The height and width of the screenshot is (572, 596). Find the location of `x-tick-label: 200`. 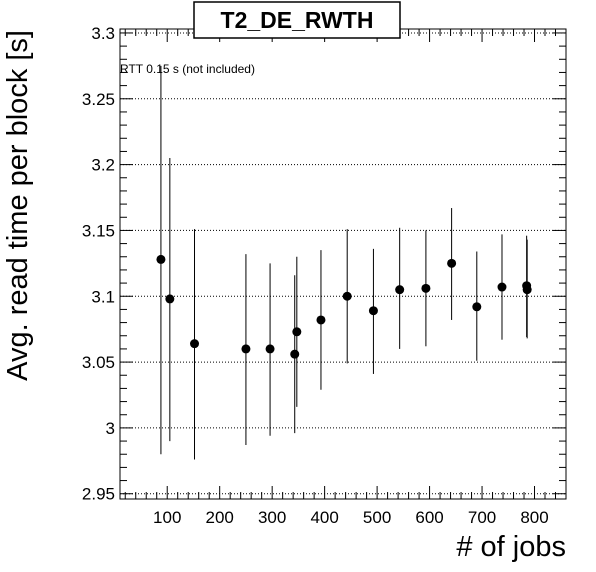

x-tick-label: 200 is located at coordinates (220, 517).